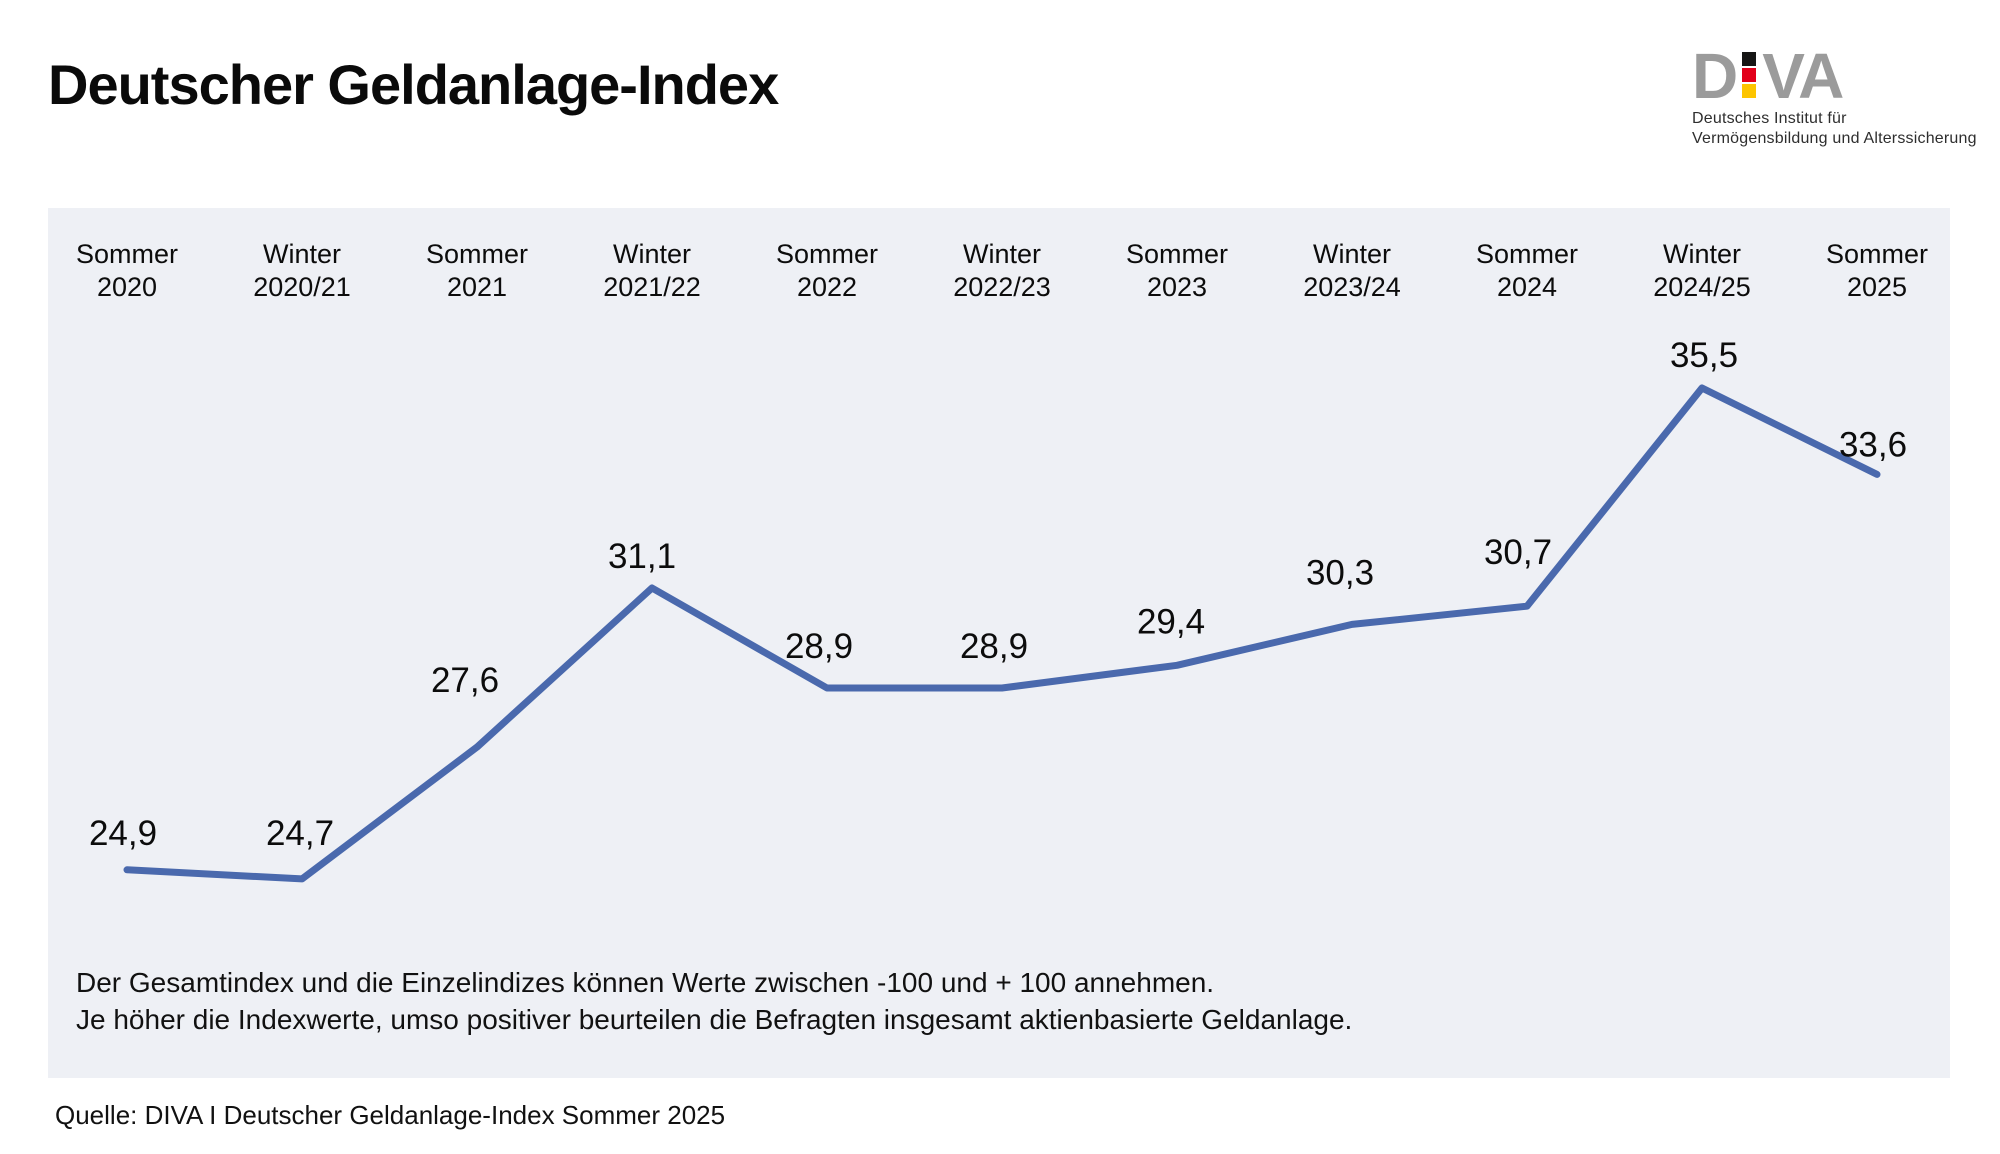  I want to click on diva-tagline-line2: Vermögensbildung und Alterssicherung, so click(1834, 138).